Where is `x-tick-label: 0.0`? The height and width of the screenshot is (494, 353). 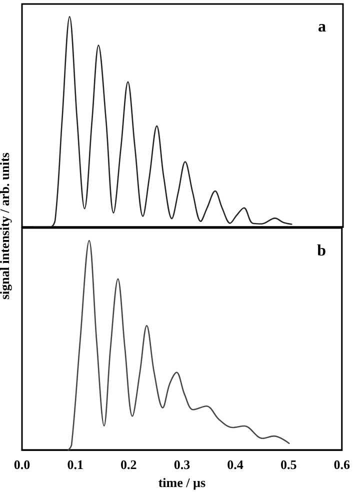
x-tick-label: 0.0 is located at coordinates (22, 464).